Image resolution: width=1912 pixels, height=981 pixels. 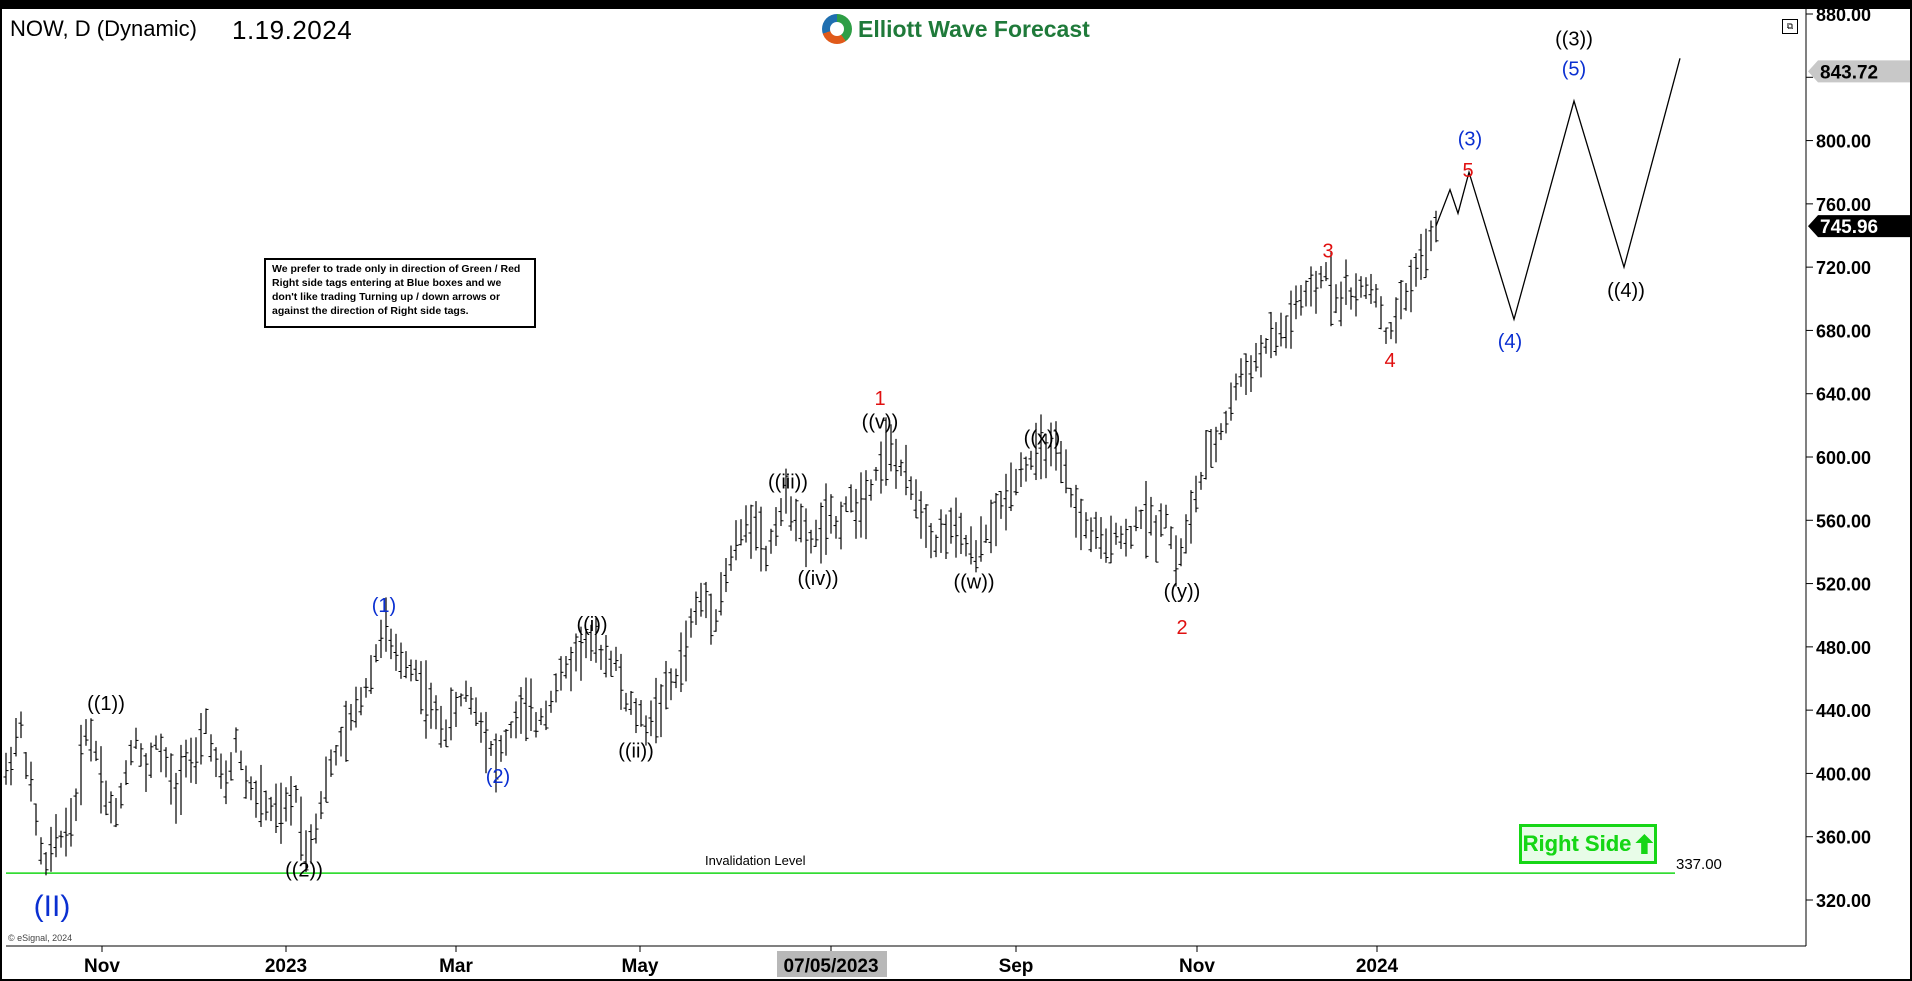 I want to click on price-tag: 843.72, so click(x=1859, y=71).